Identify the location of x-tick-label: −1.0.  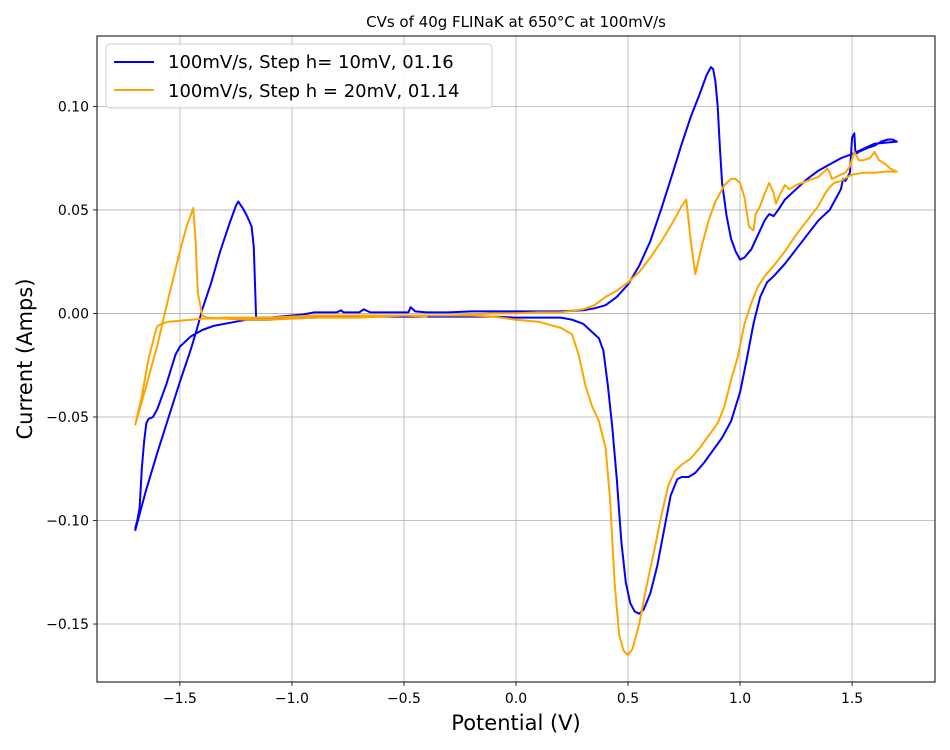
(292, 699).